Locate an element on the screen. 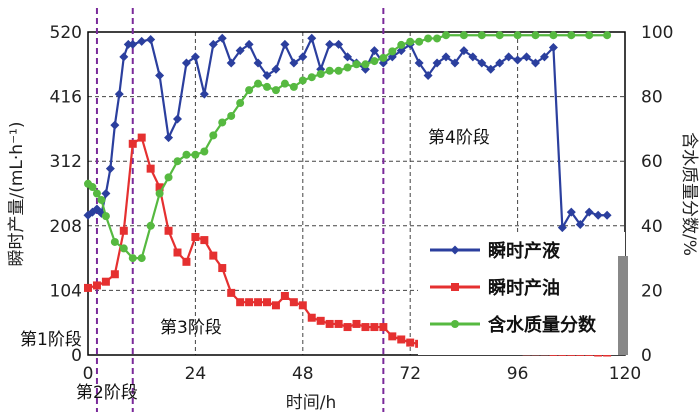  y-right-tick-label-3: 60 is located at coordinates (652, 162).